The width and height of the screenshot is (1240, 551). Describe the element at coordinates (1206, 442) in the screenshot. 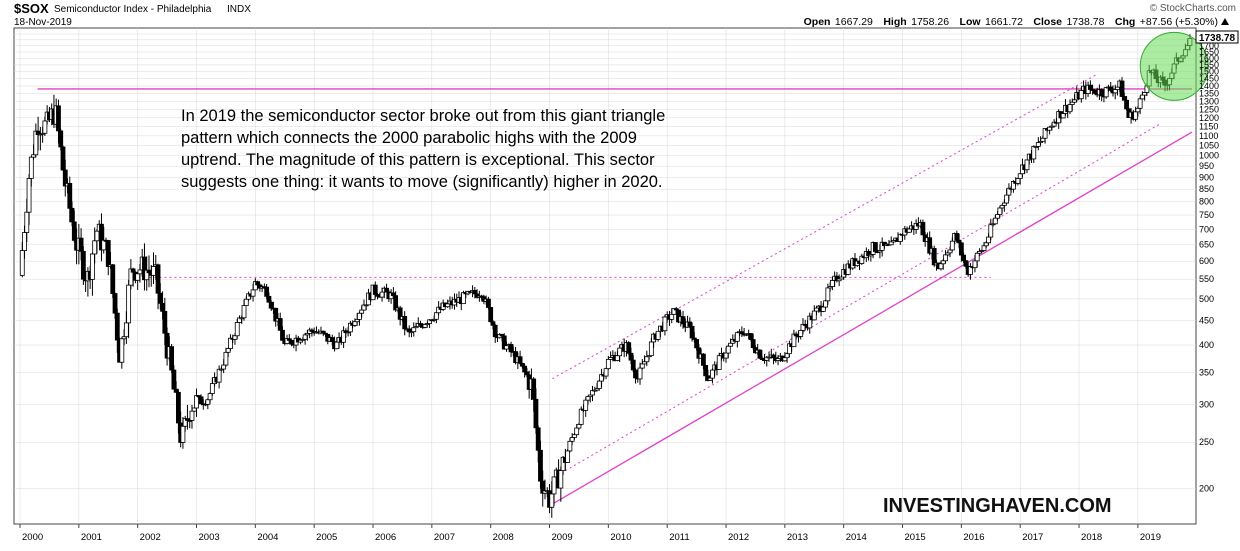

I see `y-tick-label: 250` at that location.